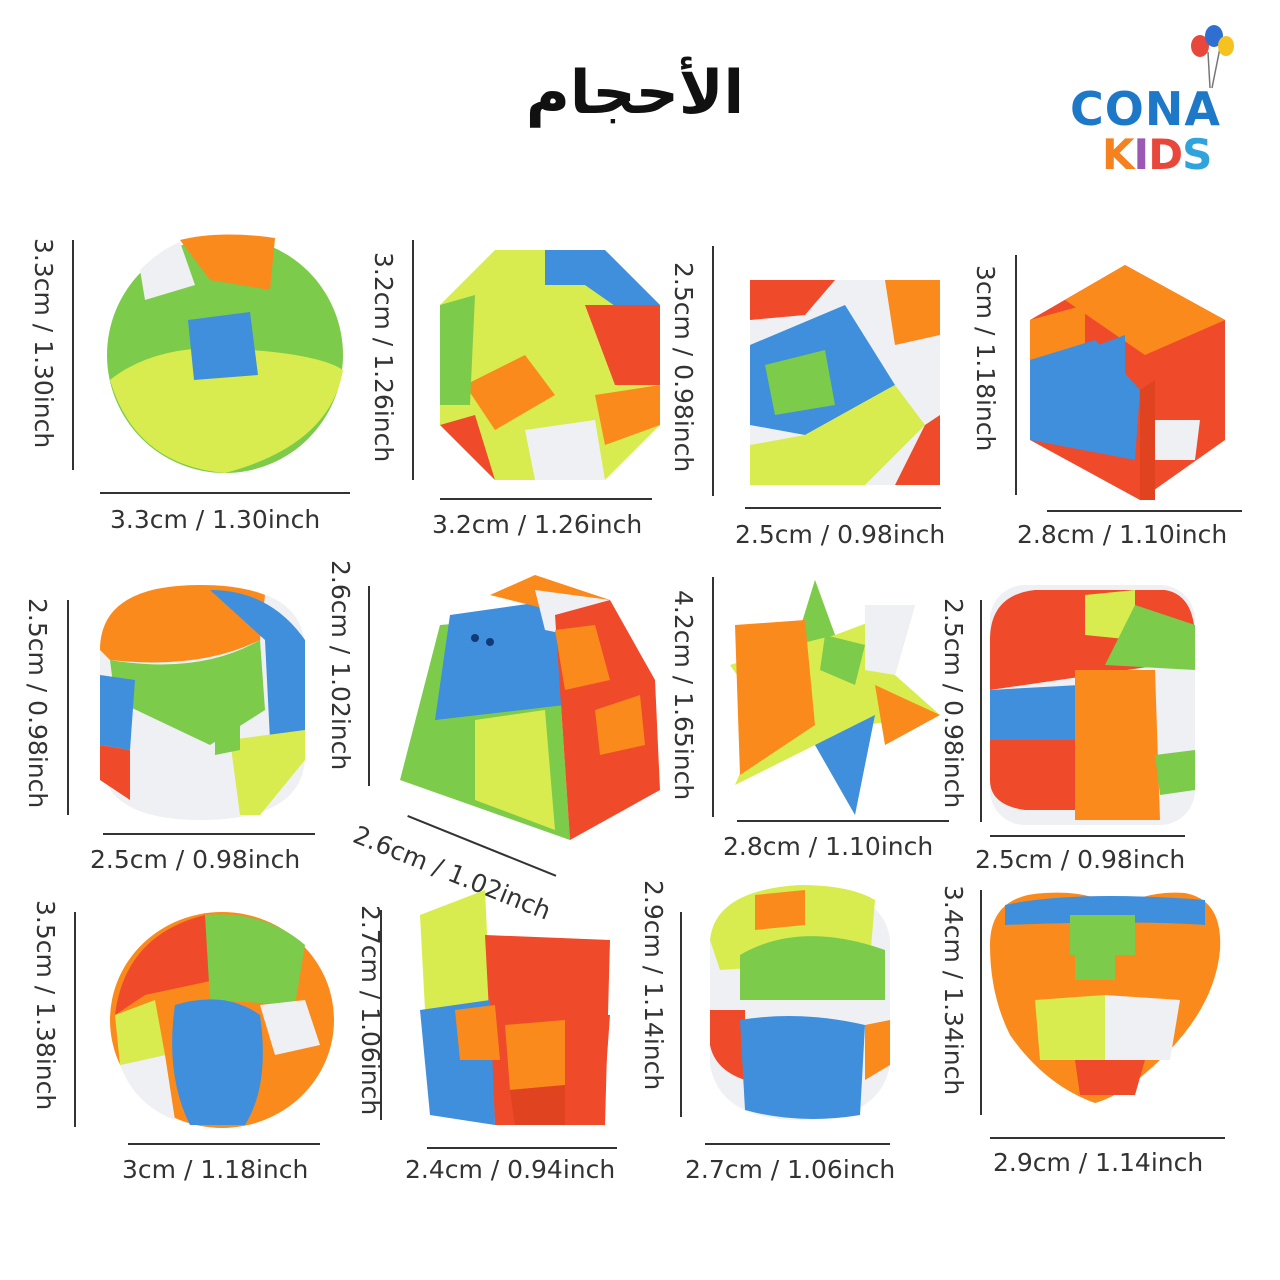 The image size is (1280, 1280). What do you see at coordinates (510, 1169) in the screenshot?
I see `toy-10-width-label: 2.4cm / 0.94inch` at bounding box center [510, 1169].